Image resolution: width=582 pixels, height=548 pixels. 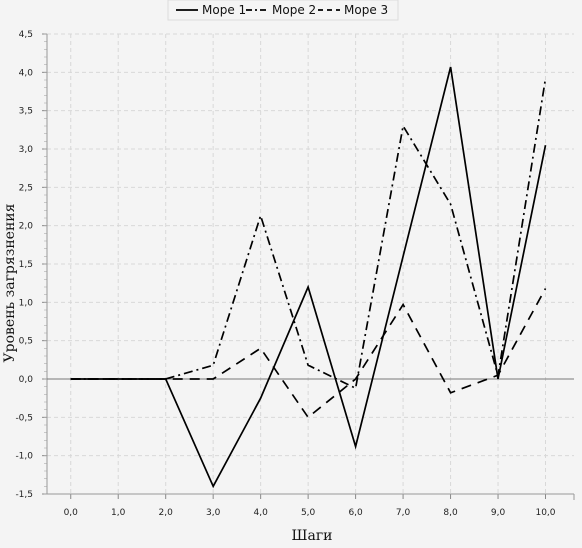 I want to click on y-tick-label: 3,5, so click(x=26, y=112).